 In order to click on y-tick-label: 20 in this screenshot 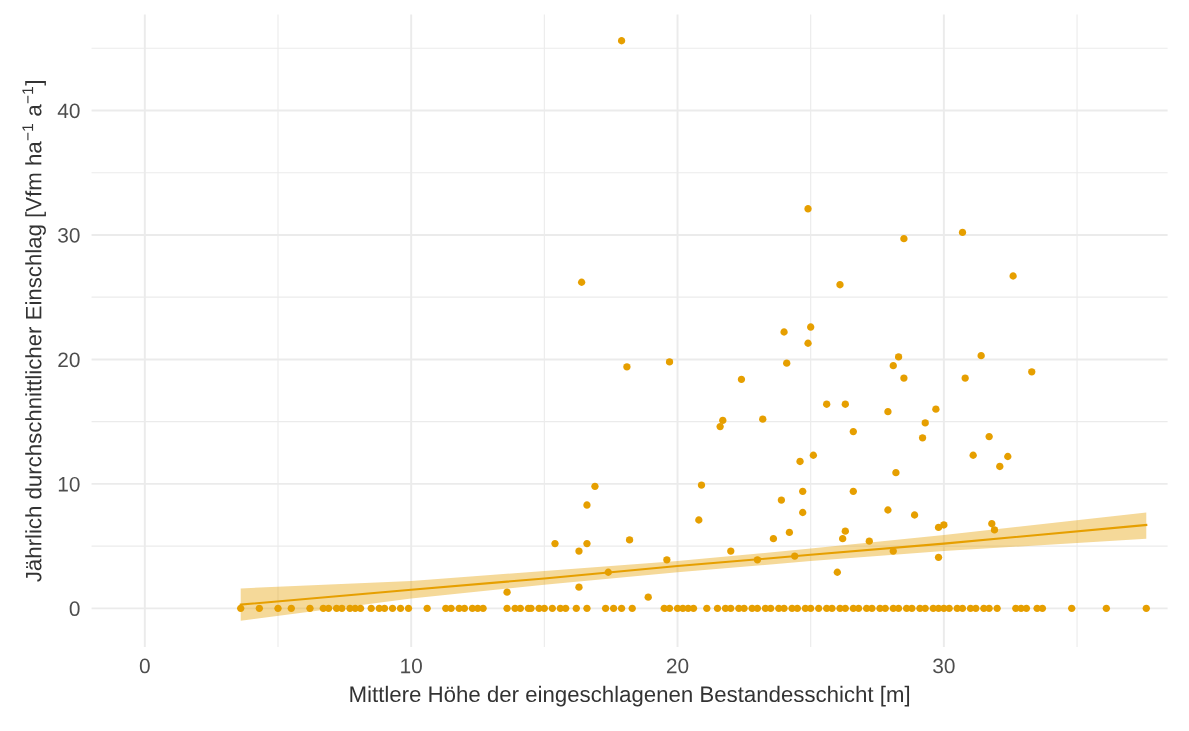, I will do `click(69, 360)`.